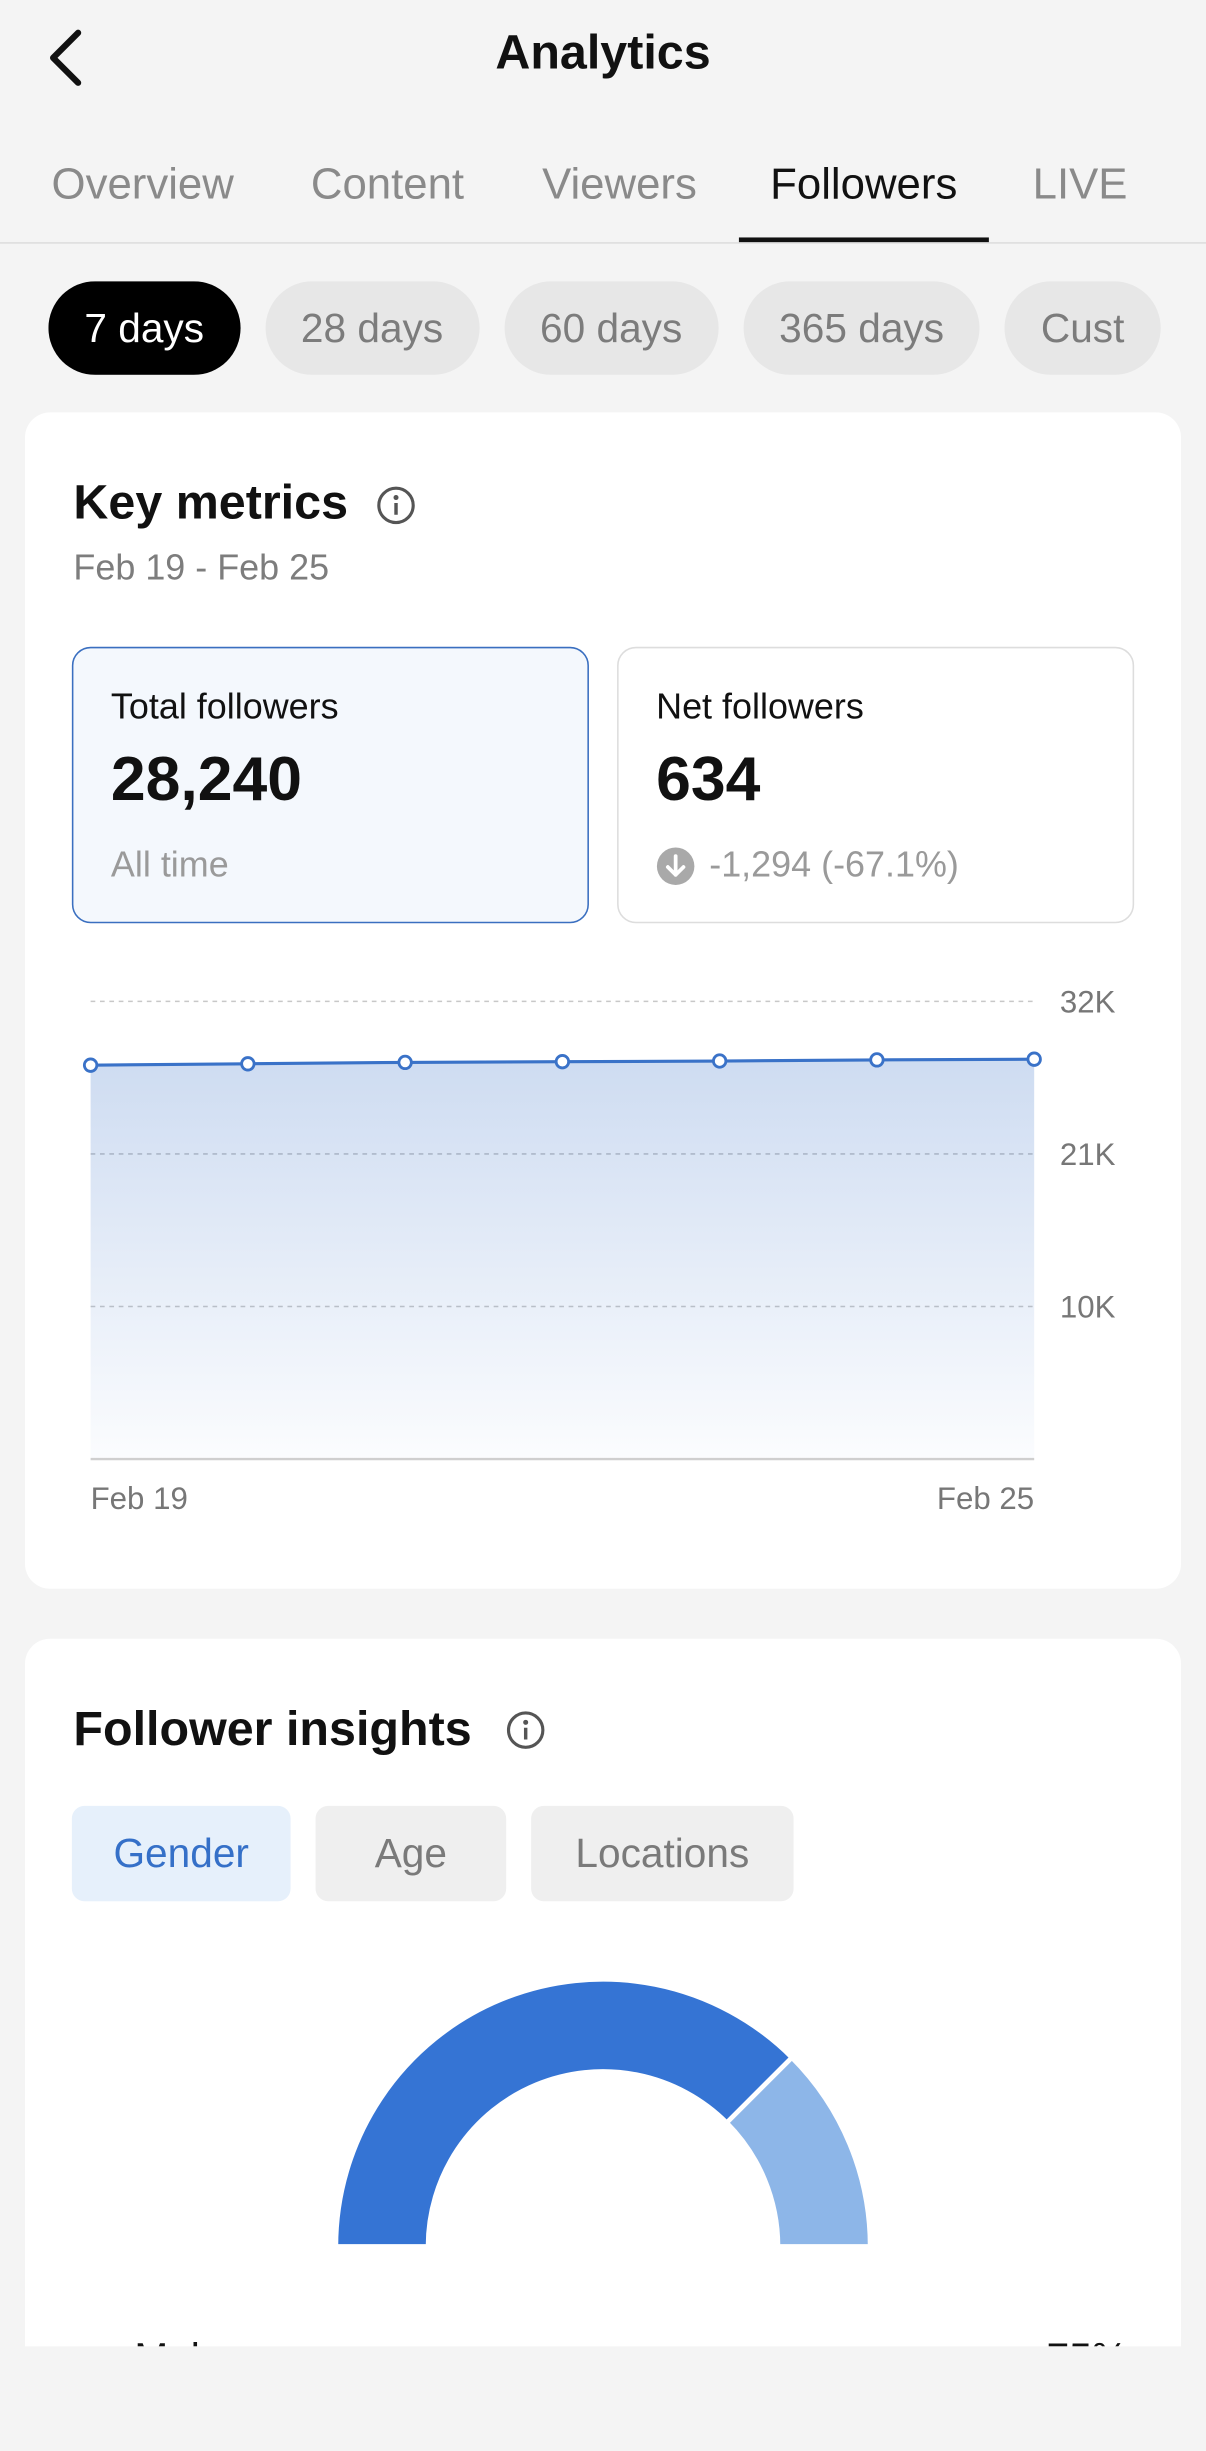  Describe the element at coordinates (142, 183) in the screenshot. I see `tab: Overview` at that location.